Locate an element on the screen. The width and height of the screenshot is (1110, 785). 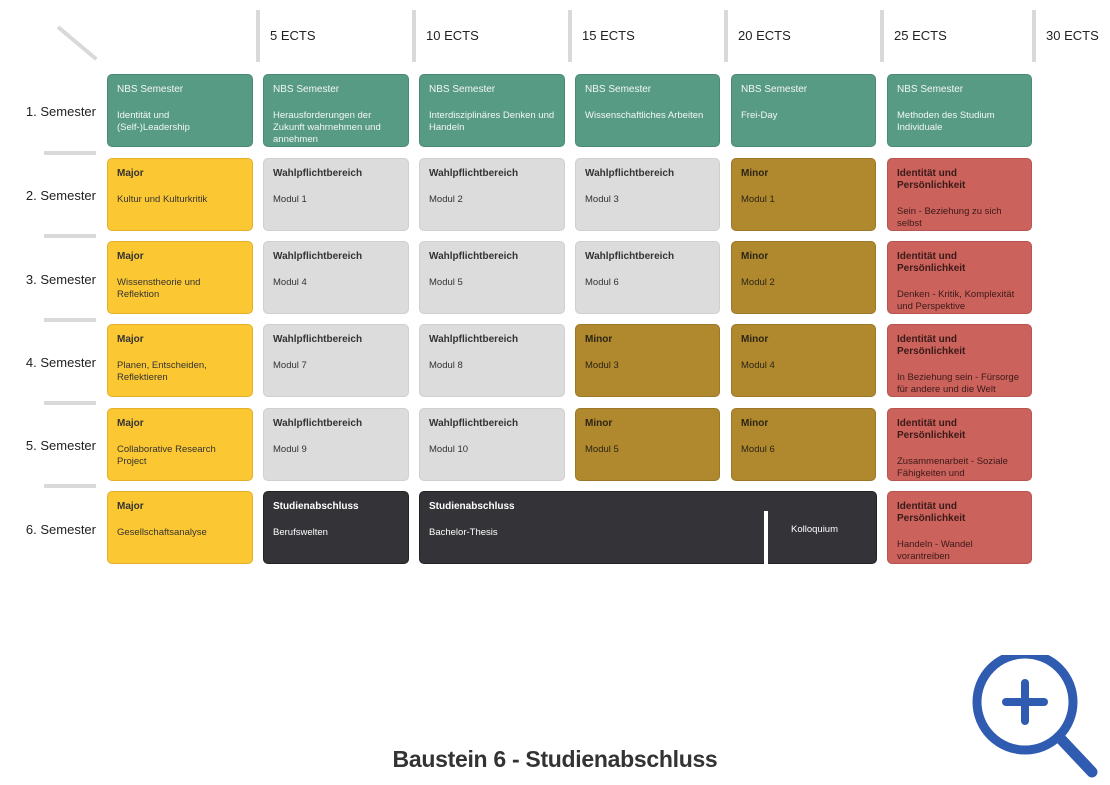
ects-header-15: 15 ECTS is located at coordinates (646, 36).